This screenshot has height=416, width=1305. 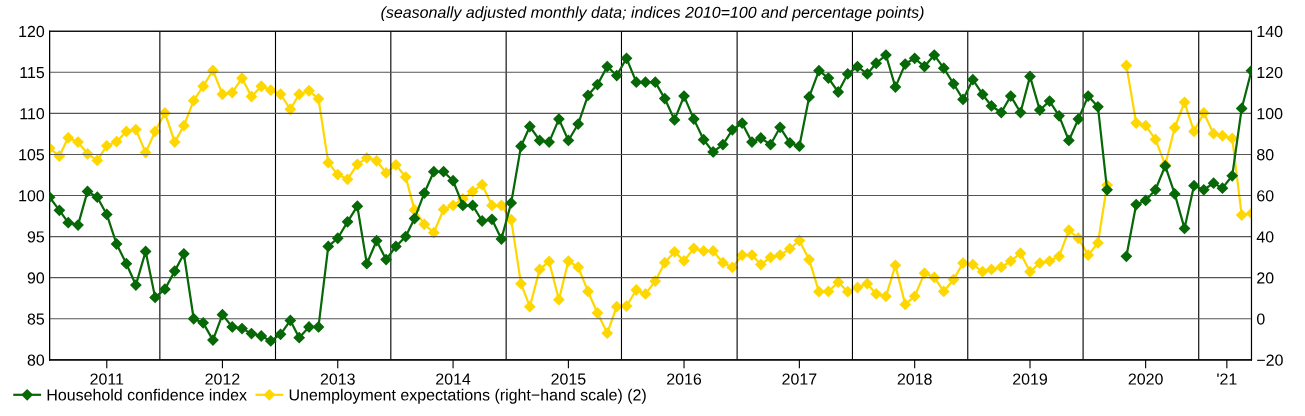 I want to click on y-tick-label: 100, so click(x=32, y=196).